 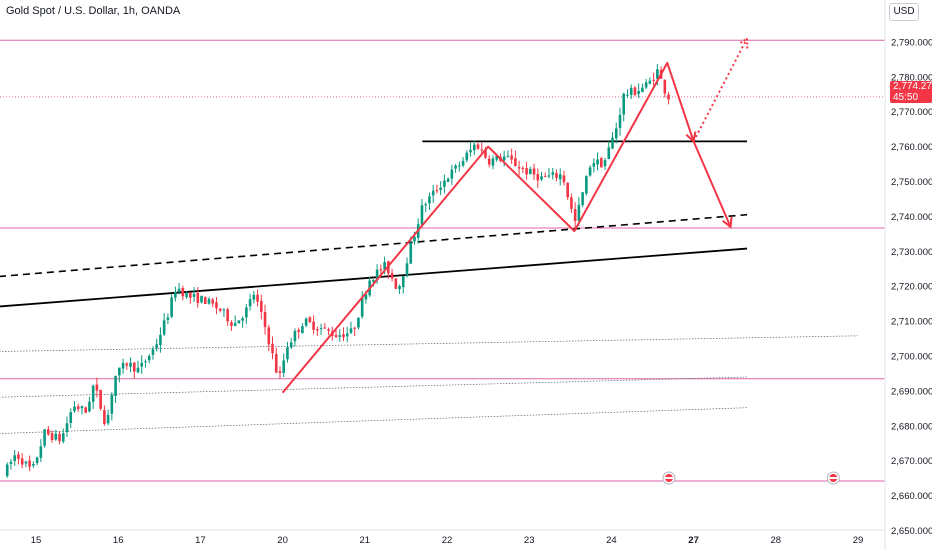 I want to click on time-tick-label: 27, so click(x=693, y=540).